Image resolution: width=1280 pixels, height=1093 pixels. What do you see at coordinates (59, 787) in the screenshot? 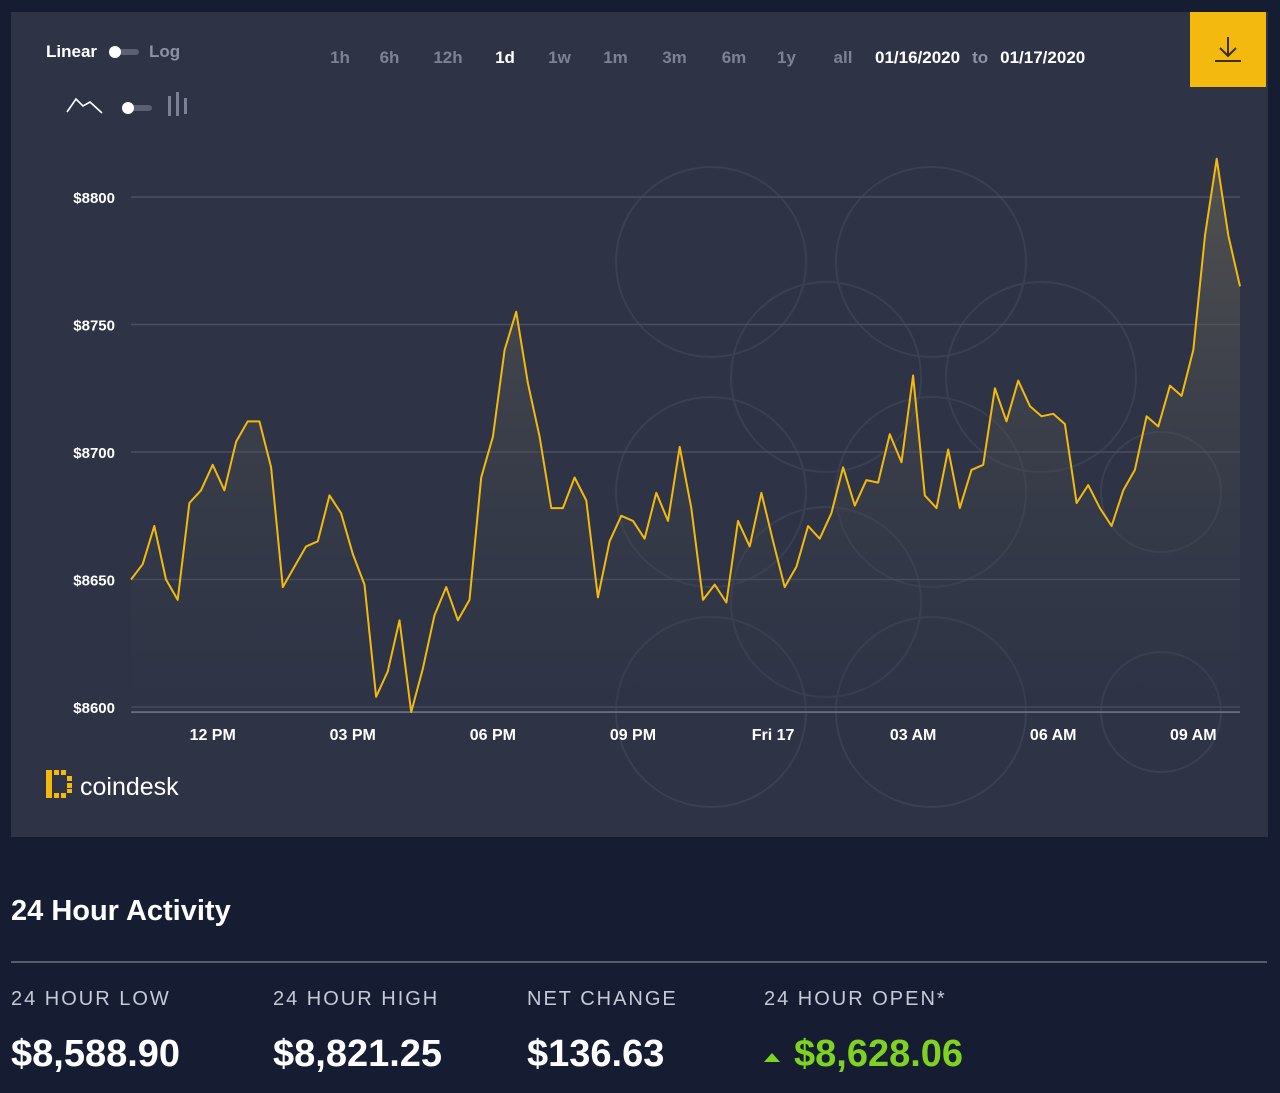
I see `coindesk-logo-icon` at bounding box center [59, 787].